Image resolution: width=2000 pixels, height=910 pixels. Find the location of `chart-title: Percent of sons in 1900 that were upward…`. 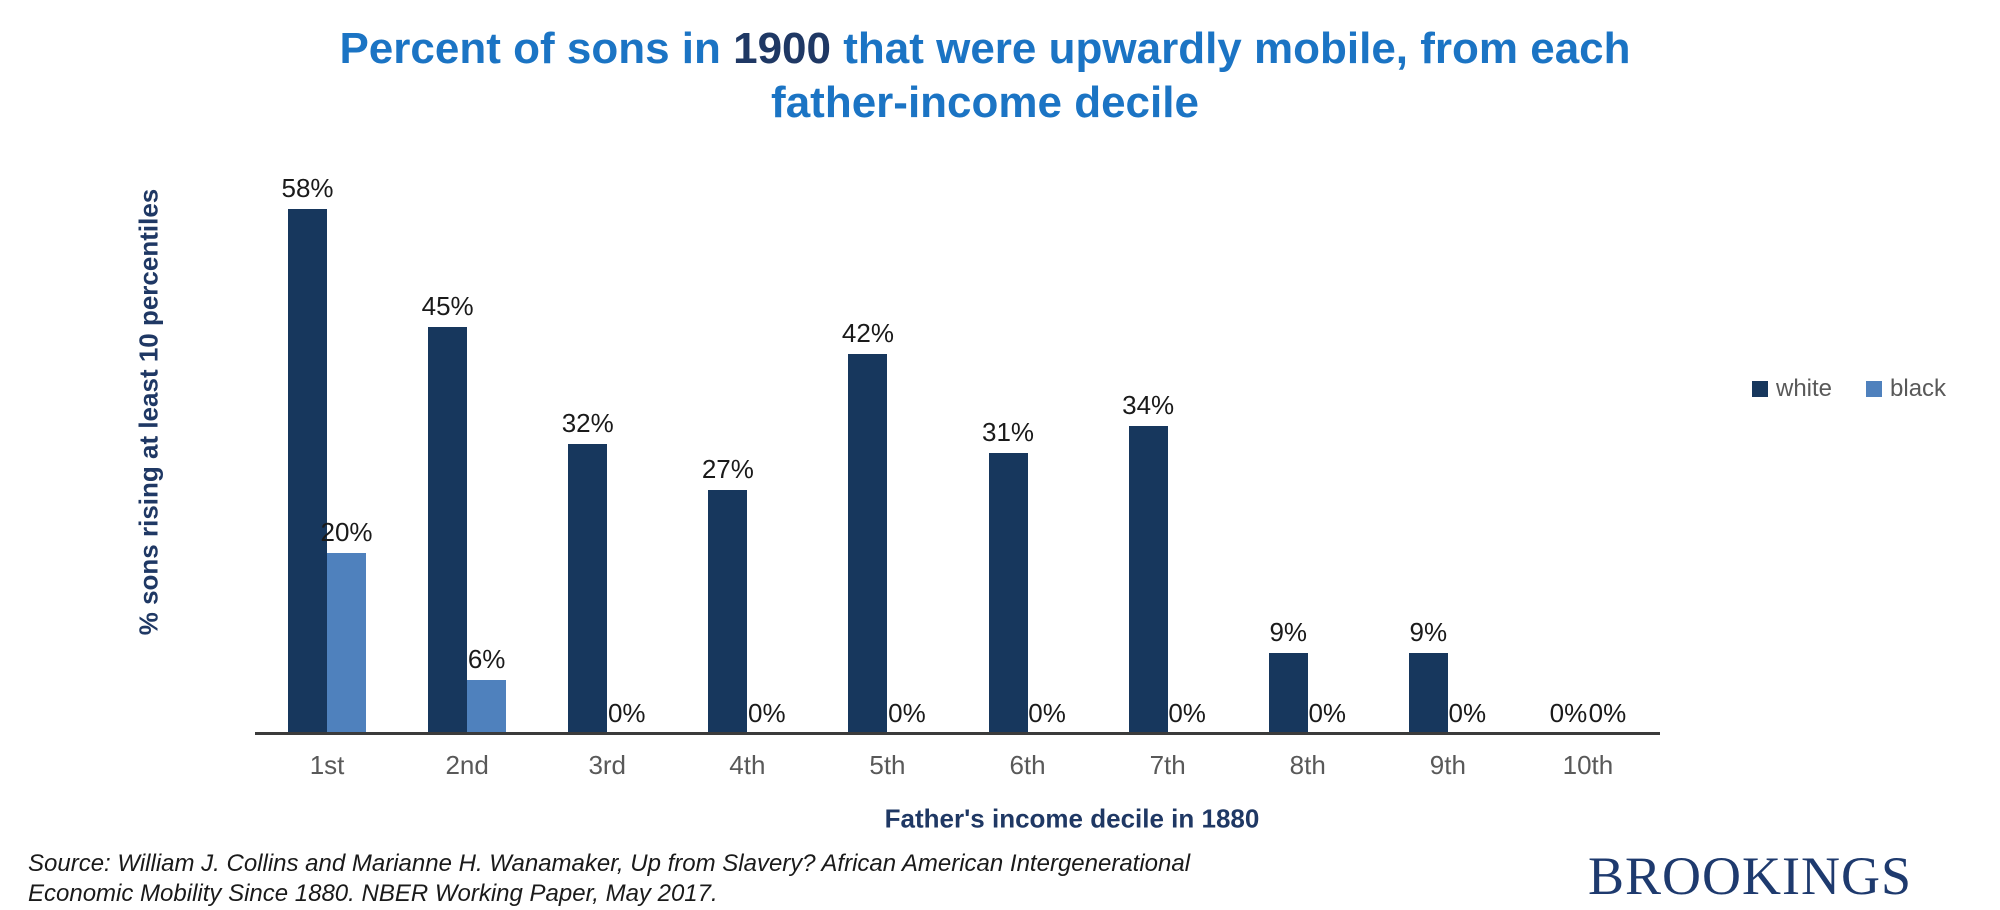

chart-title: Percent of sons in 1900 that were upward… is located at coordinates (985, 76).